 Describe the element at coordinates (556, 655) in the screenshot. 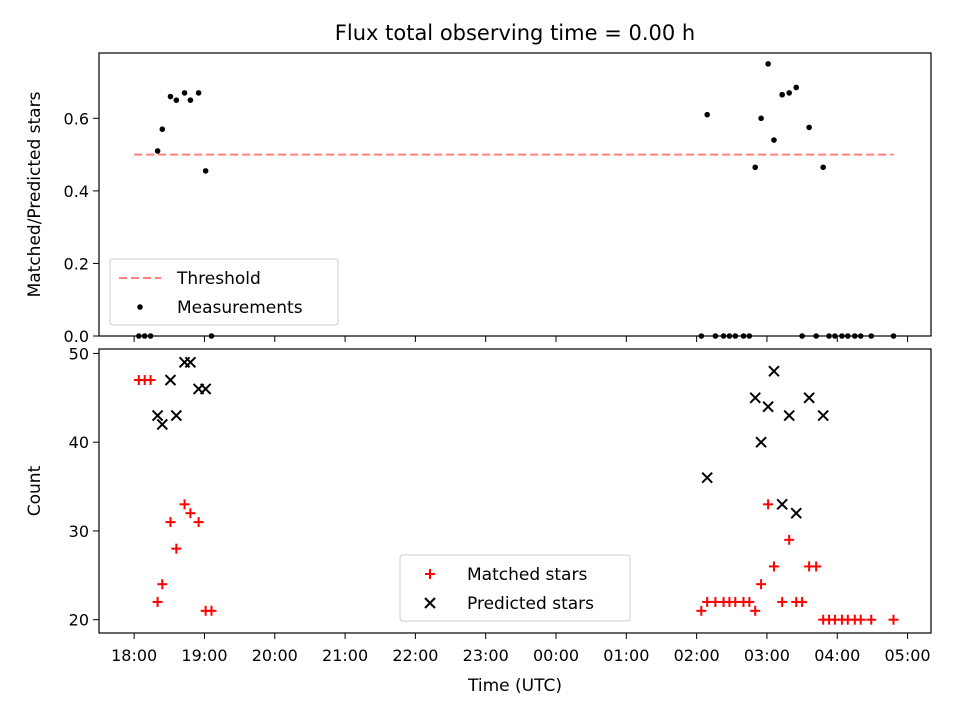

I see `bottom-x-tick-label: 00:00` at that location.